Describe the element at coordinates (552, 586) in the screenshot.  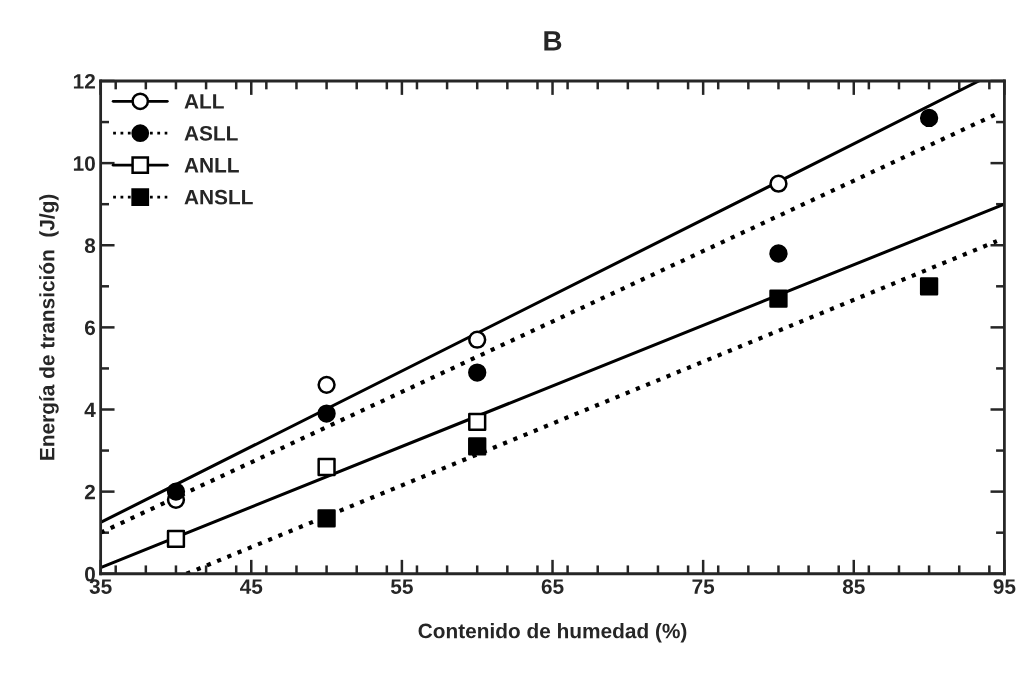
I see `x-tick-label: 65` at that location.